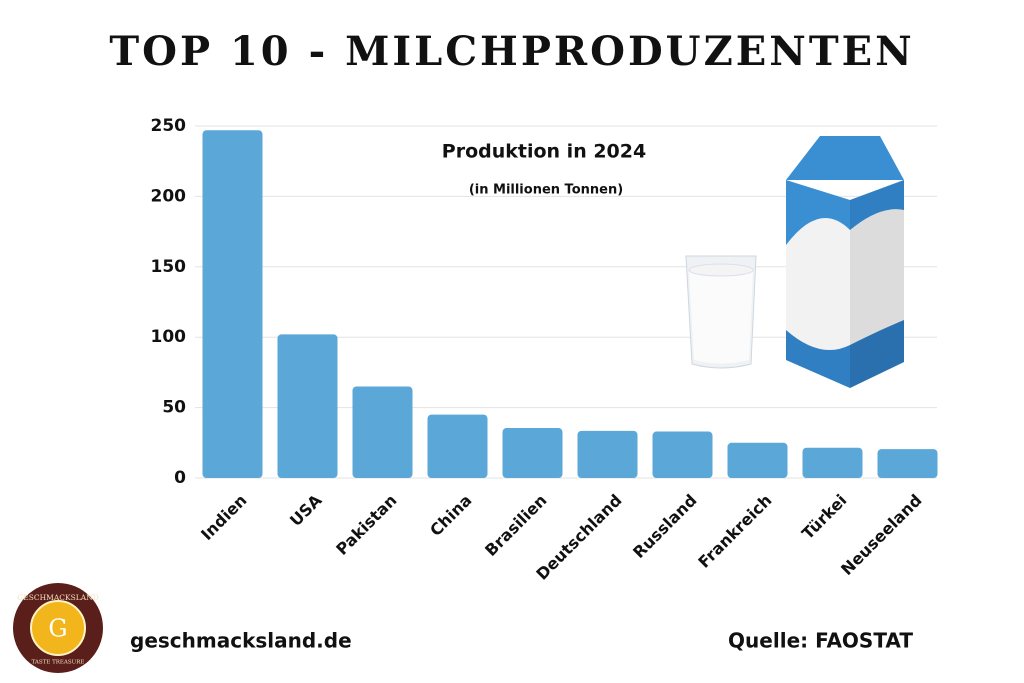 The width and height of the screenshot is (1024, 683). What do you see at coordinates (169, 196) in the screenshot?
I see `y-tick-label: 200` at bounding box center [169, 196].